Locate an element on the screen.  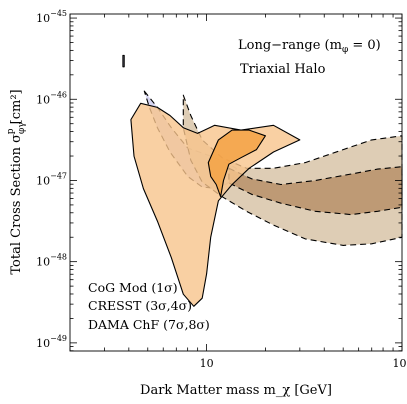
x-tick-label: 102 is located at coordinates (399, 362).